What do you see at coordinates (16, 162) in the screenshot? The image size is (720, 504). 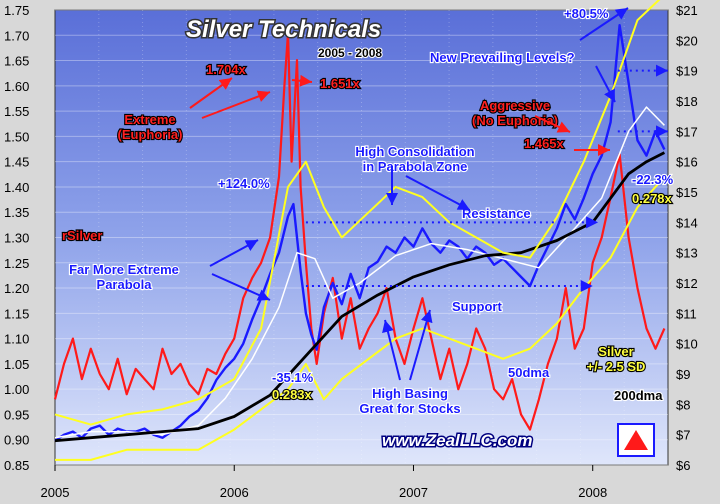 I see `left-tick-label: 1.45` at bounding box center [16, 162].